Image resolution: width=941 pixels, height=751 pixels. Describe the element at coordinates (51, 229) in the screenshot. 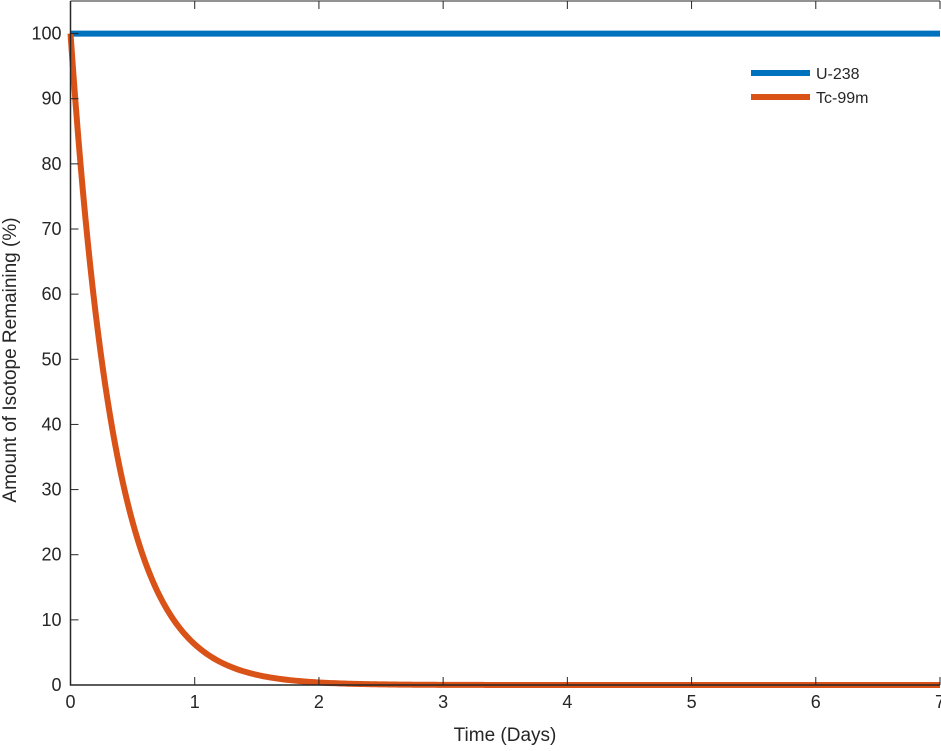

I see `y-tick-label: 70` at that location.